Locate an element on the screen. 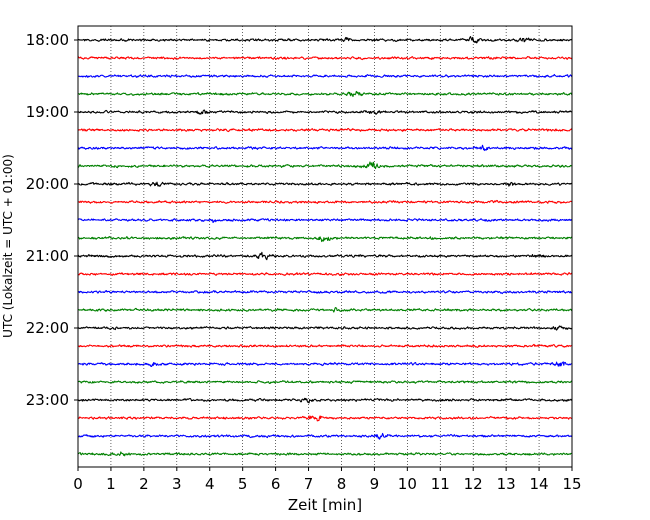 This screenshot has width=650, height=520. x-tick-label: 4 is located at coordinates (210, 484).